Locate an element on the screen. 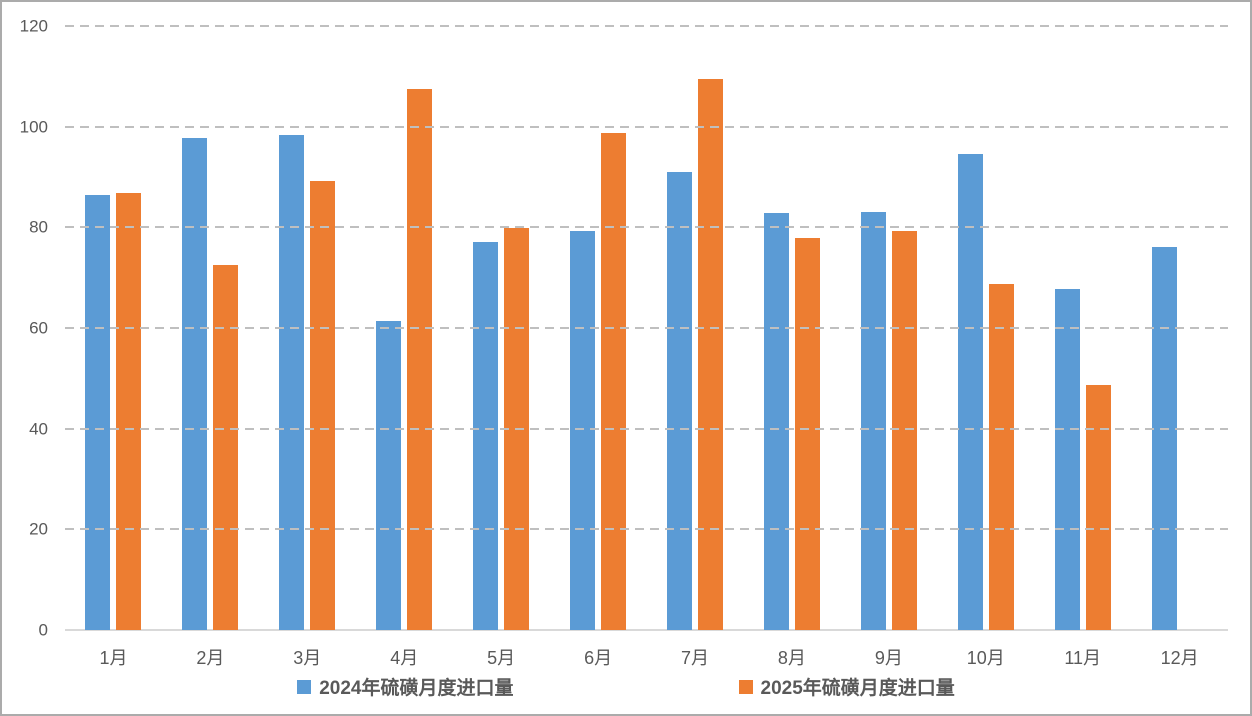  legend-swatch-2024 is located at coordinates (304, 686).